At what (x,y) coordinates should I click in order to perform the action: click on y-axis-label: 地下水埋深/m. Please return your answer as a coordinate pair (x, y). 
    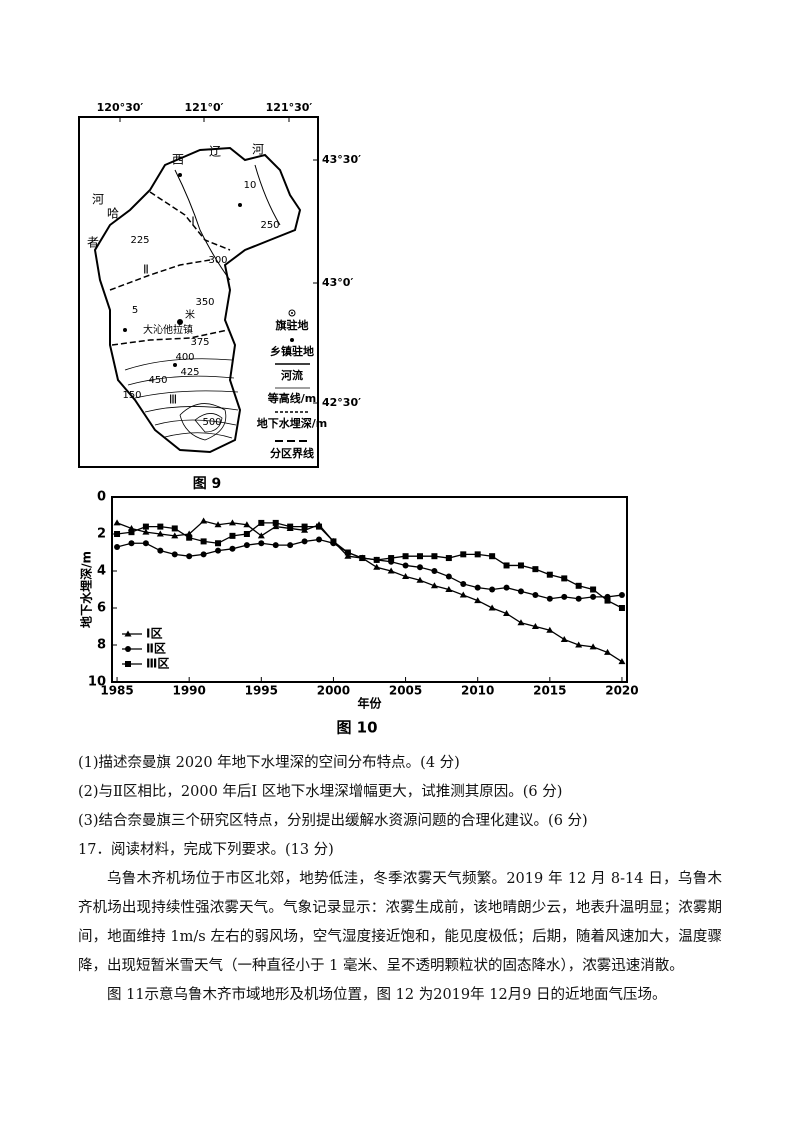
    Looking at the image, I should click on (86, 589).